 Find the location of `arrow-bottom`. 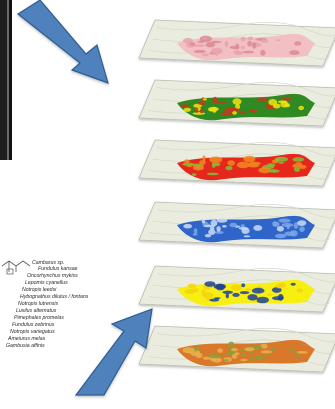

arrow-bottom is located at coordinates (113, 352).